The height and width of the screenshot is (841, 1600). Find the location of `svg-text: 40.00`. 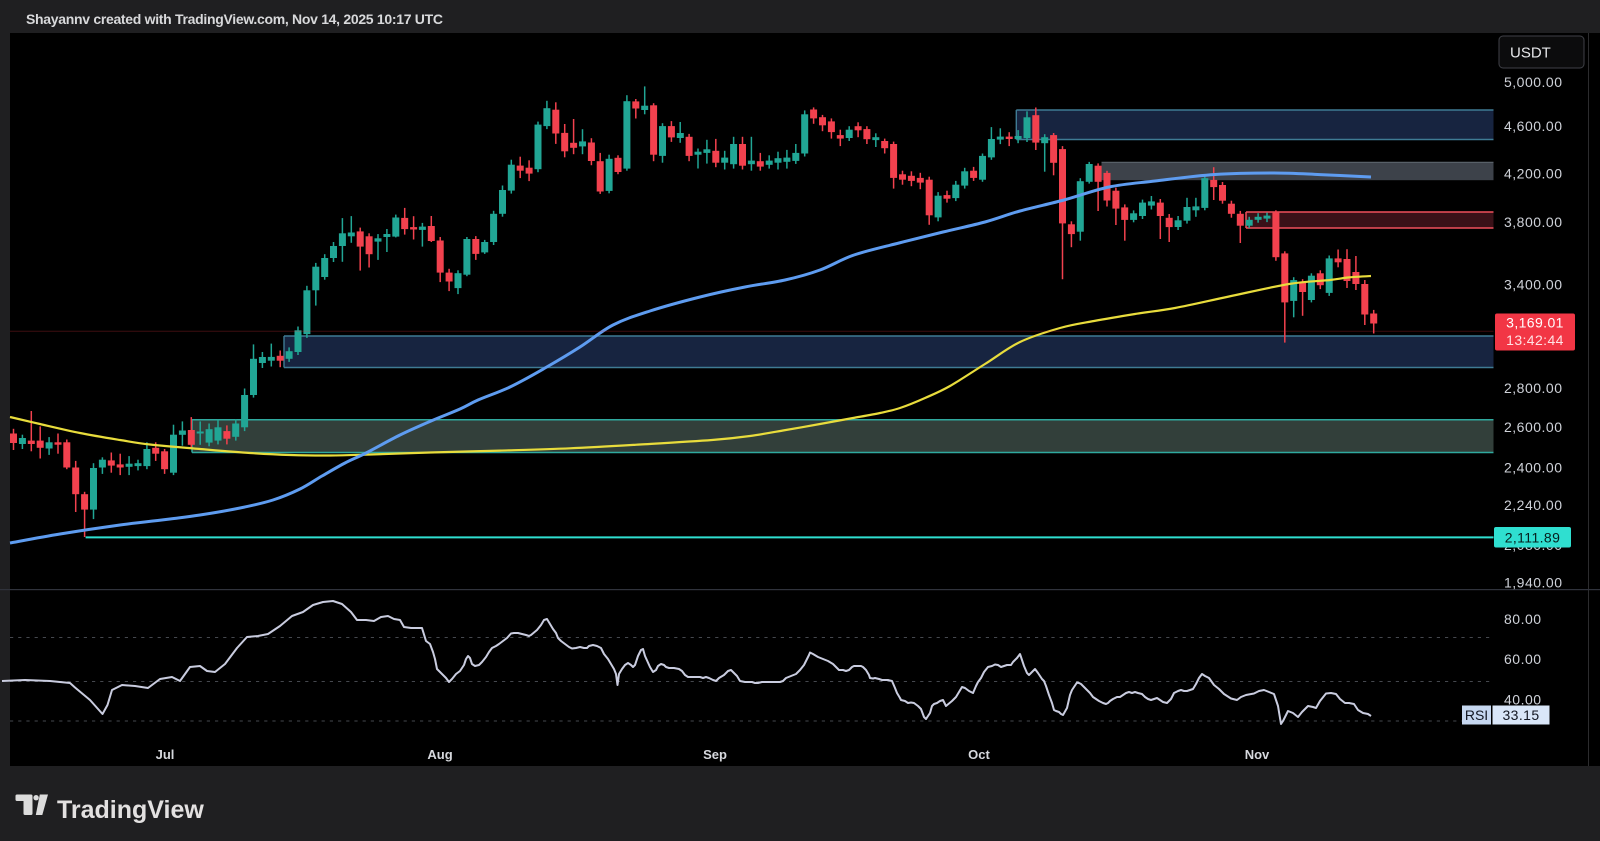

svg-text: 40.00 is located at coordinates (1523, 700).